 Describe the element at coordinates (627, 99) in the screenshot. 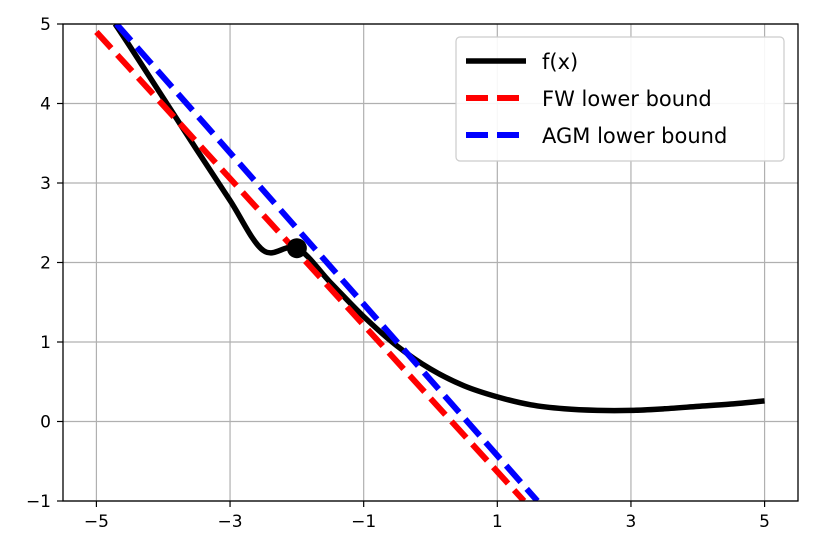

I see `legend-label-fw-lower-bound: FW lower bound` at that location.